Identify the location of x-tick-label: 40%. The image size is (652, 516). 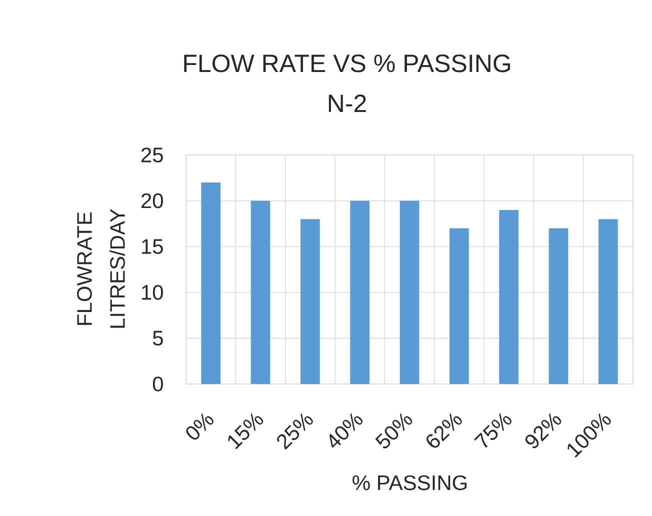
(346, 430).